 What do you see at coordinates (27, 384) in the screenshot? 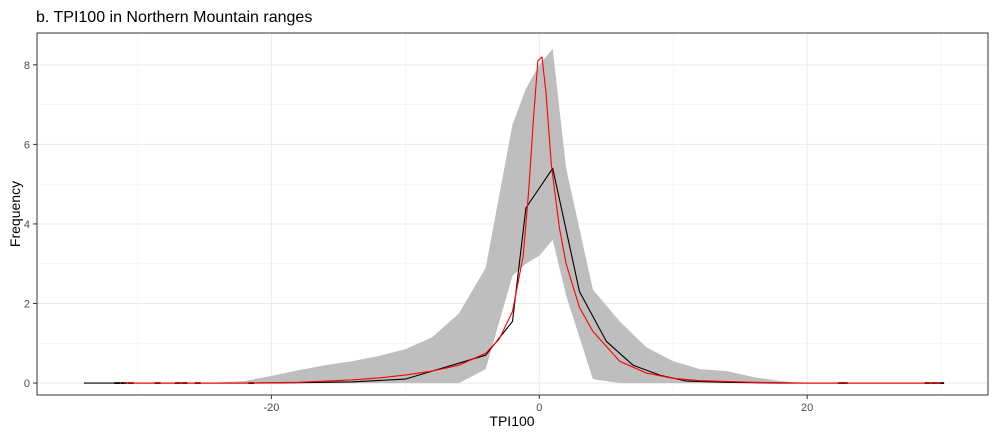
I see `y-tick-label: 0` at bounding box center [27, 384].